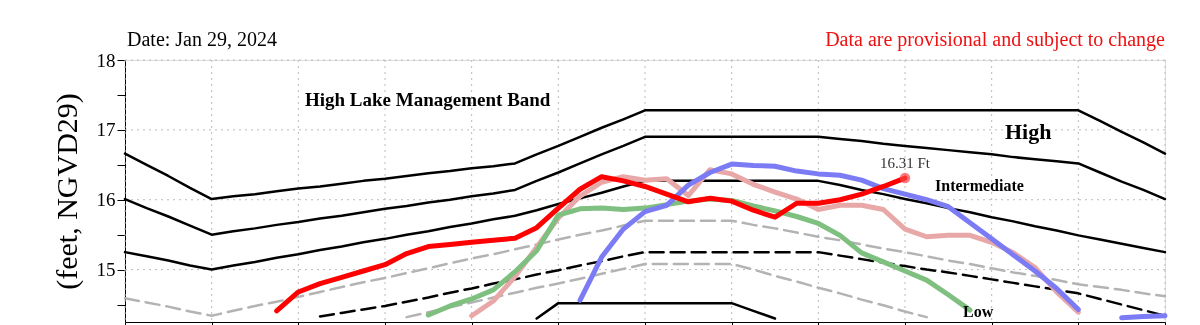 The image size is (1200, 325). What do you see at coordinates (202, 39) in the screenshot?
I see `chart-title: Date: Jan 29, 2024` at bounding box center [202, 39].